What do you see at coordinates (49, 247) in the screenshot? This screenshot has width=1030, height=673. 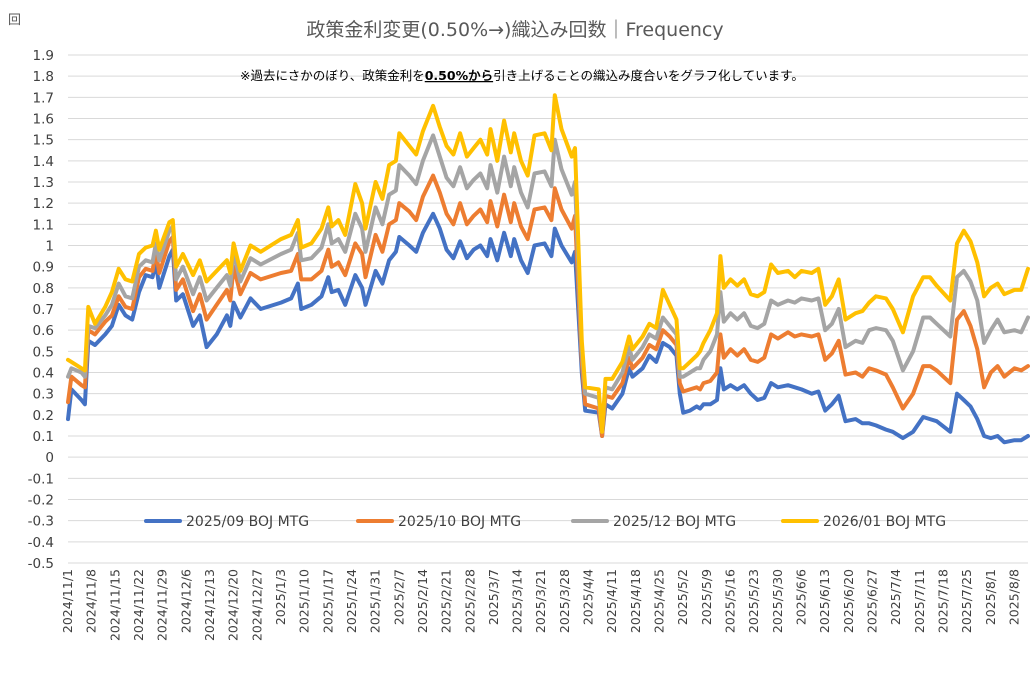 I see `y-tick-label: 1` at bounding box center [49, 247].